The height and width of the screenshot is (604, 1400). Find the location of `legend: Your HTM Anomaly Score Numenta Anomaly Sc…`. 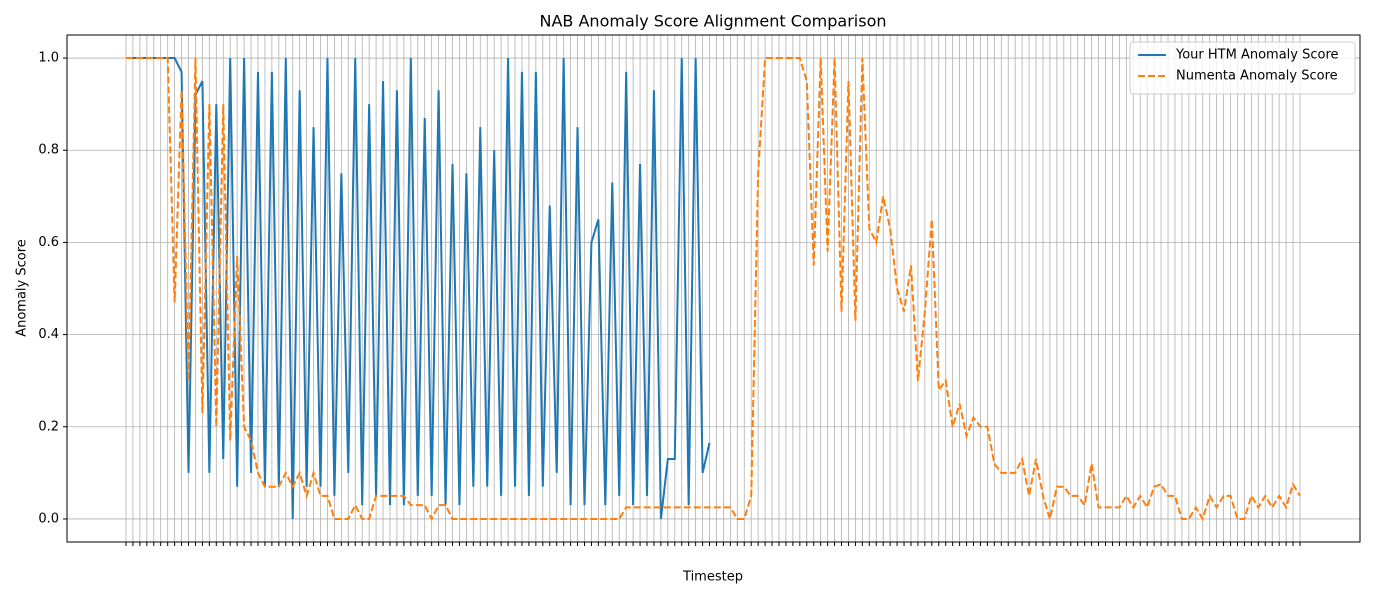

legend: Your HTM Anomaly Score Numenta Anomaly Sc… is located at coordinates (1242, 68).